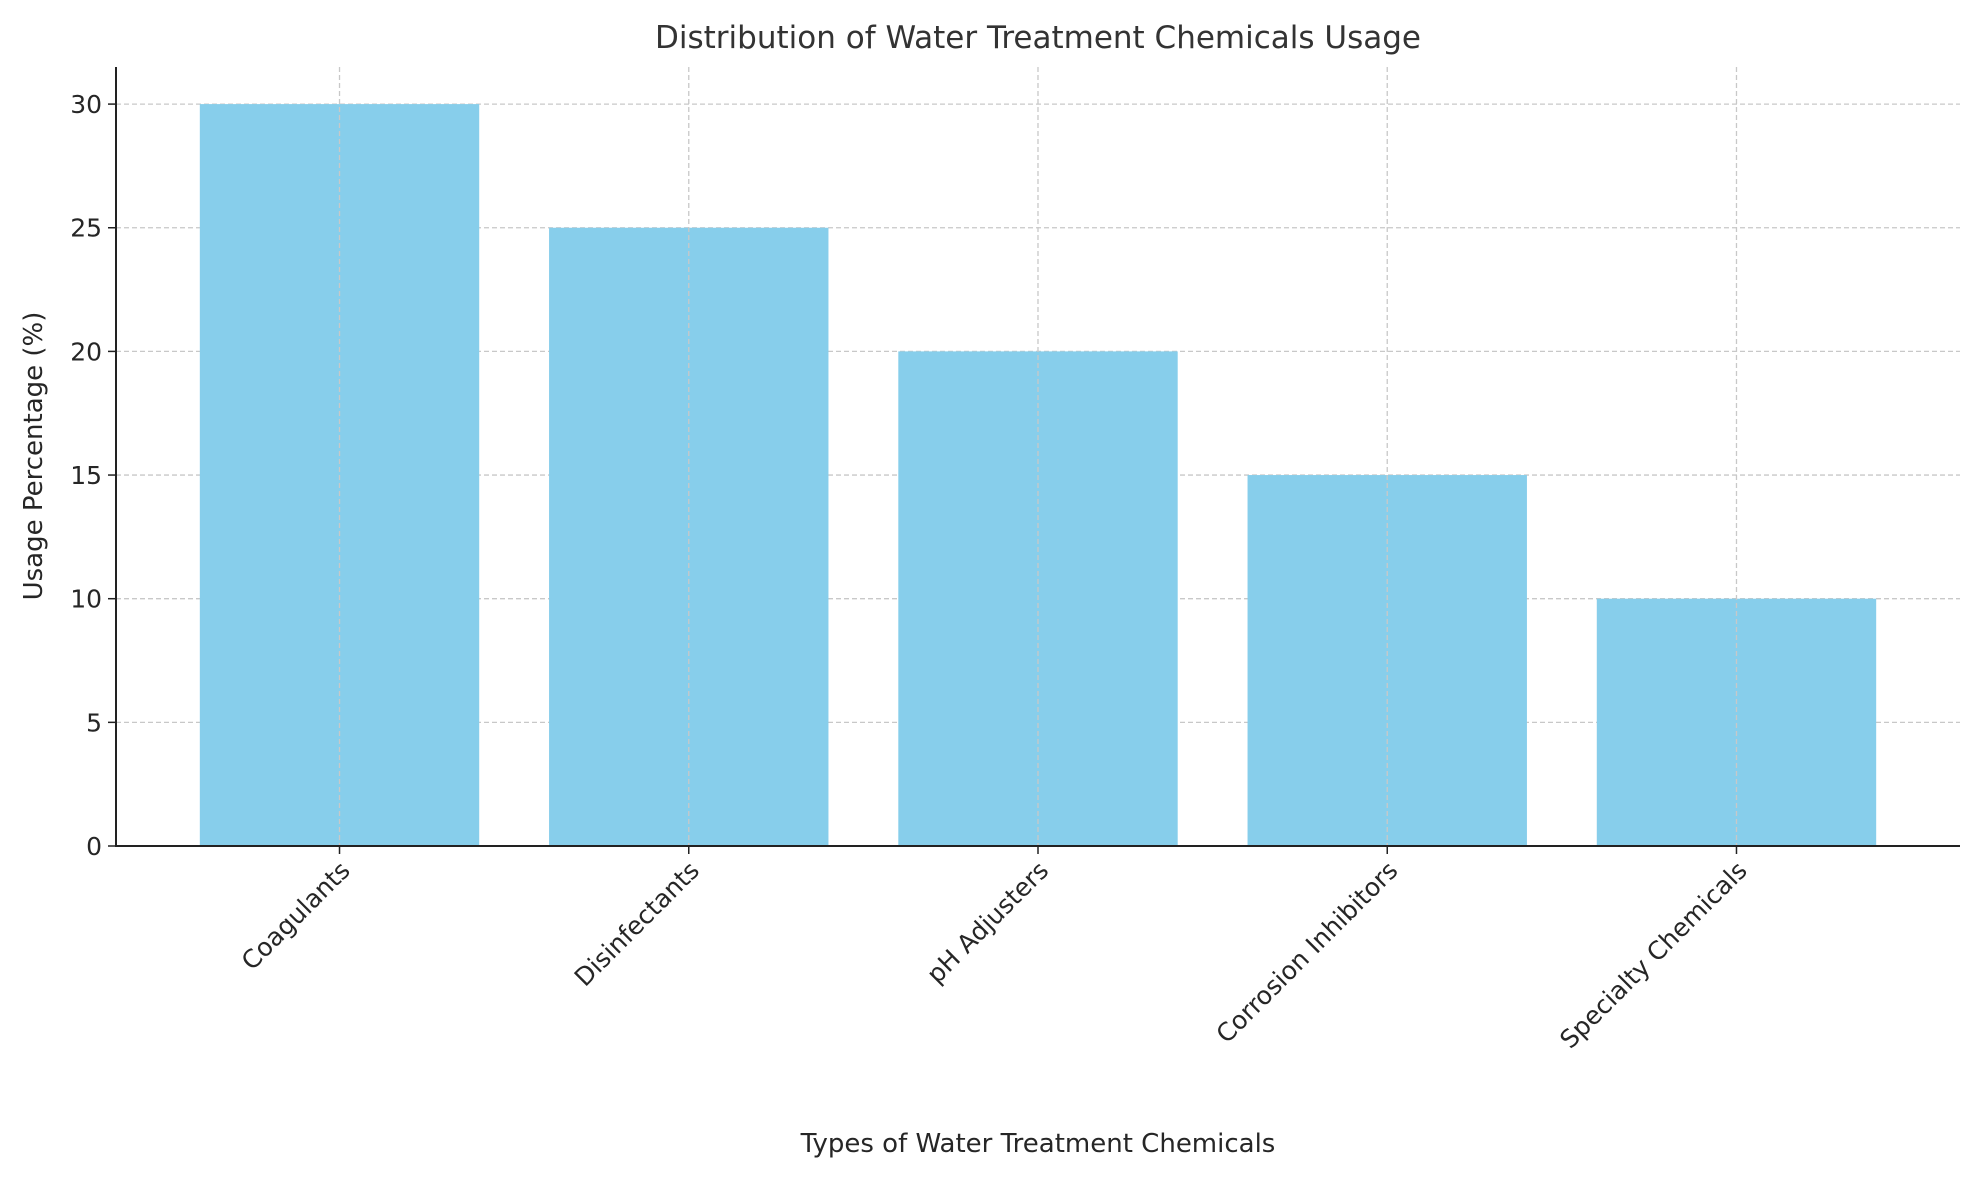  I want to click on x-tick-label: Corrosion Inhibitors, so click(1307, 952).